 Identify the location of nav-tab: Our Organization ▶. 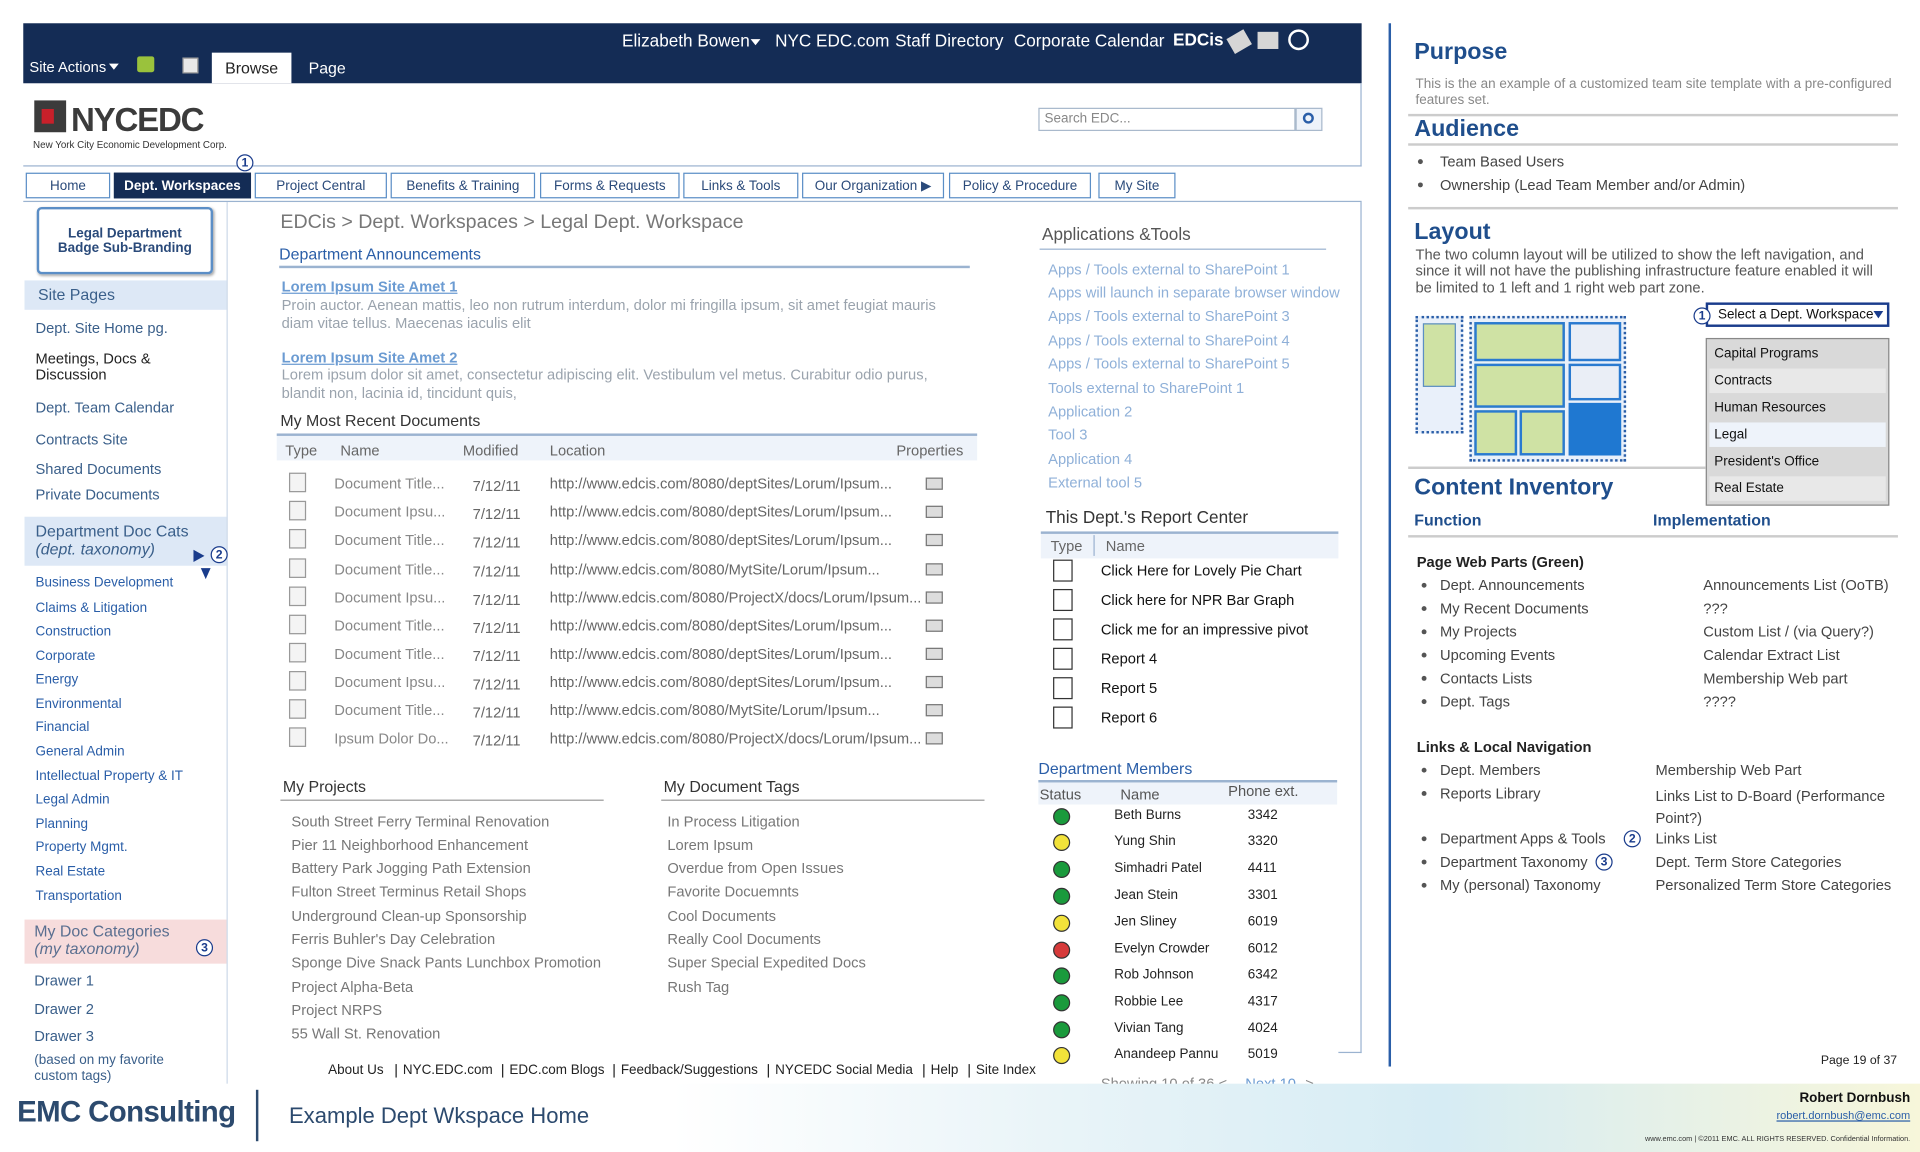
(873, 185).